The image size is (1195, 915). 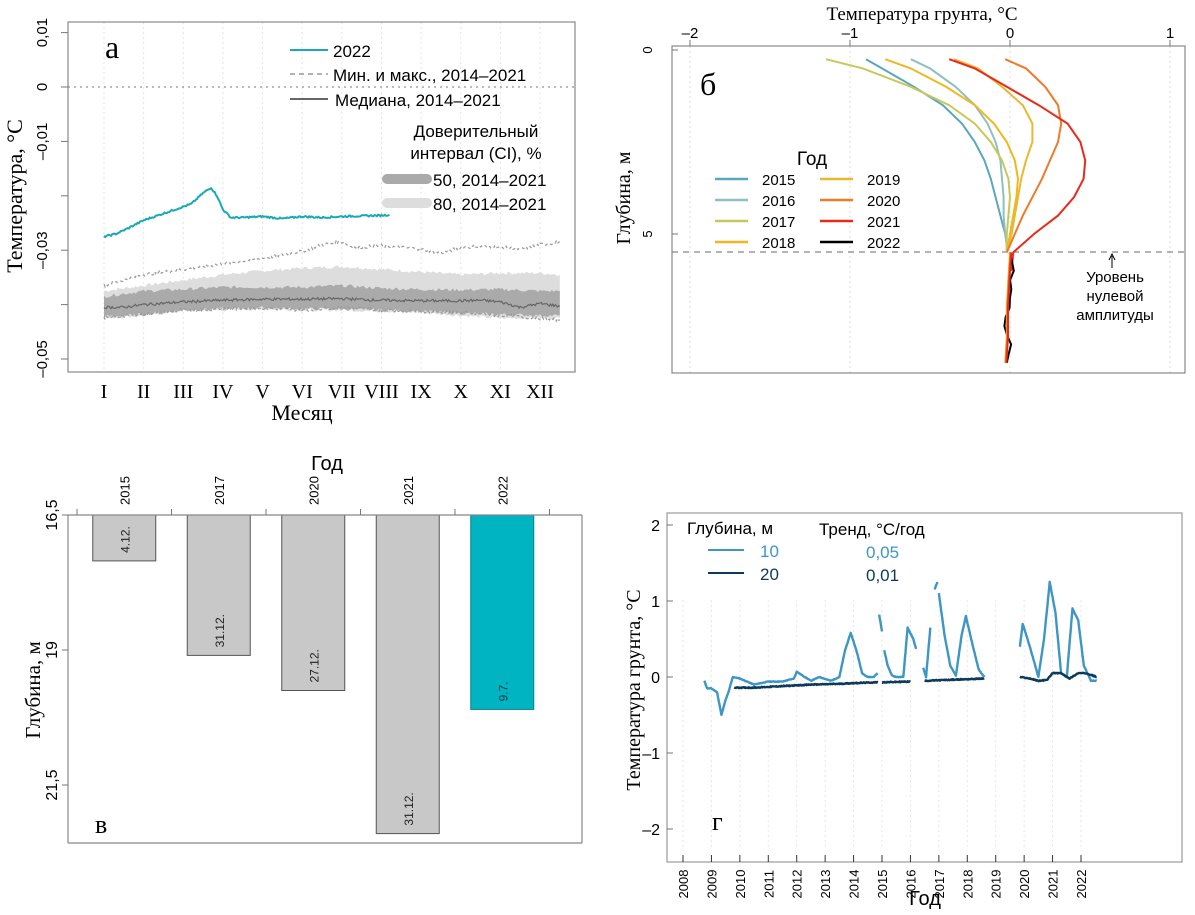 I want to click on y-tick-label: 16,5, so click(x=52, y=514).